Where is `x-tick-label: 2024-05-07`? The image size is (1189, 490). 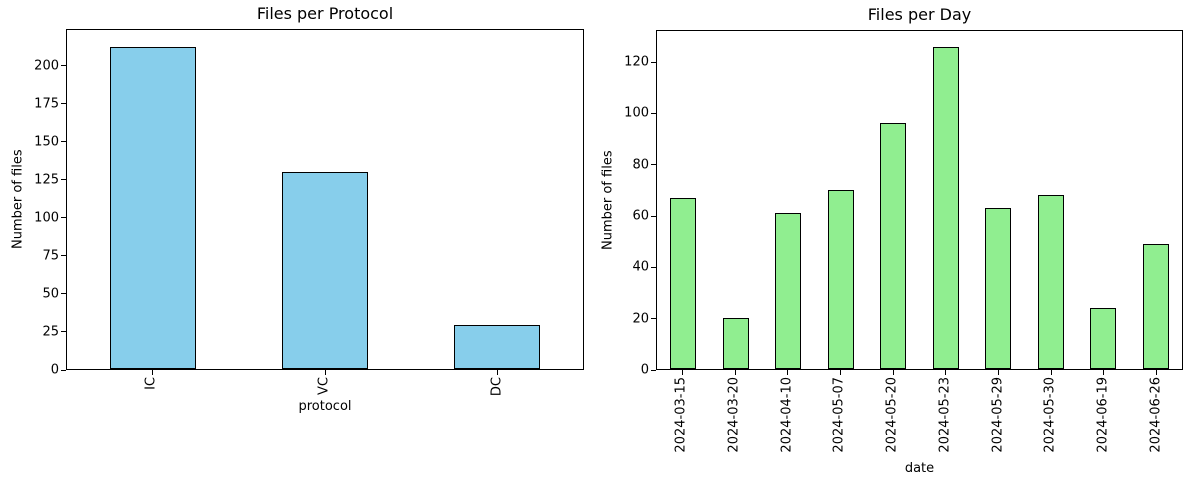 x-tick-label: 2024-05-07 is located at coordinates (839, 415).